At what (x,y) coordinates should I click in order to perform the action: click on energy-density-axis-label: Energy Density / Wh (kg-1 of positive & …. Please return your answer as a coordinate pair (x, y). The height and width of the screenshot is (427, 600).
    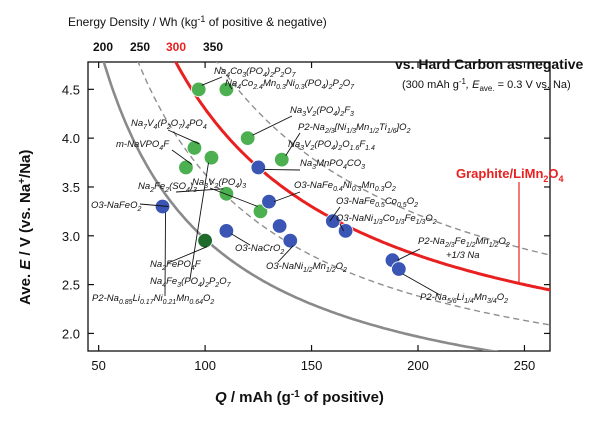
    Looking at the image, I should click on (197, 21).